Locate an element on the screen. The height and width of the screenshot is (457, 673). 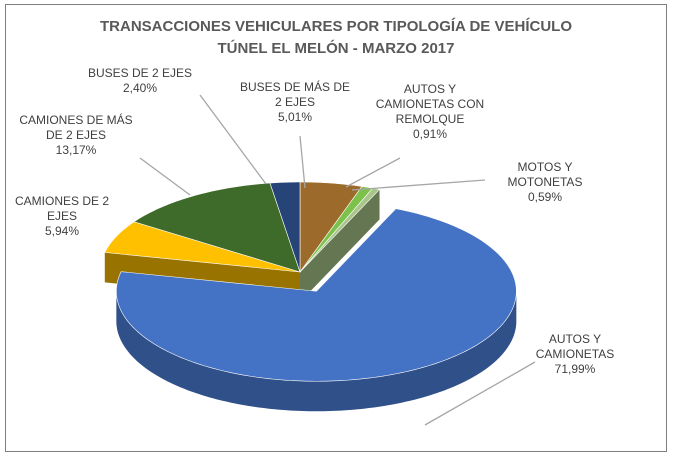
category-label: MOTOS Y MOTONETAS is located at coordinates (545, 174).